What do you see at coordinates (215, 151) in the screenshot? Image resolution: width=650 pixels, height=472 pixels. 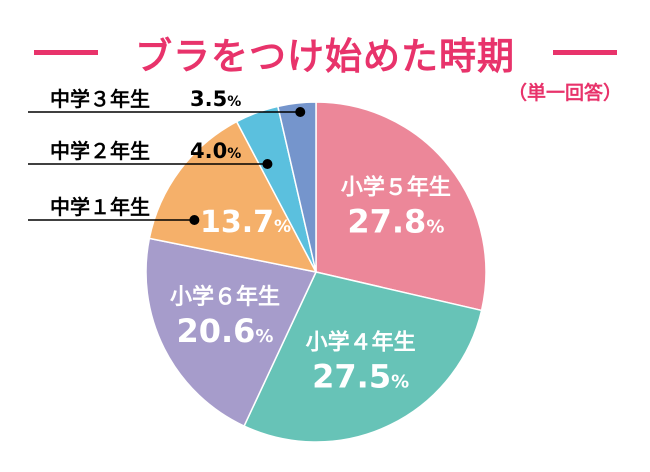 I see `slice-value: 4.0%` at bounding box center [215, 151].